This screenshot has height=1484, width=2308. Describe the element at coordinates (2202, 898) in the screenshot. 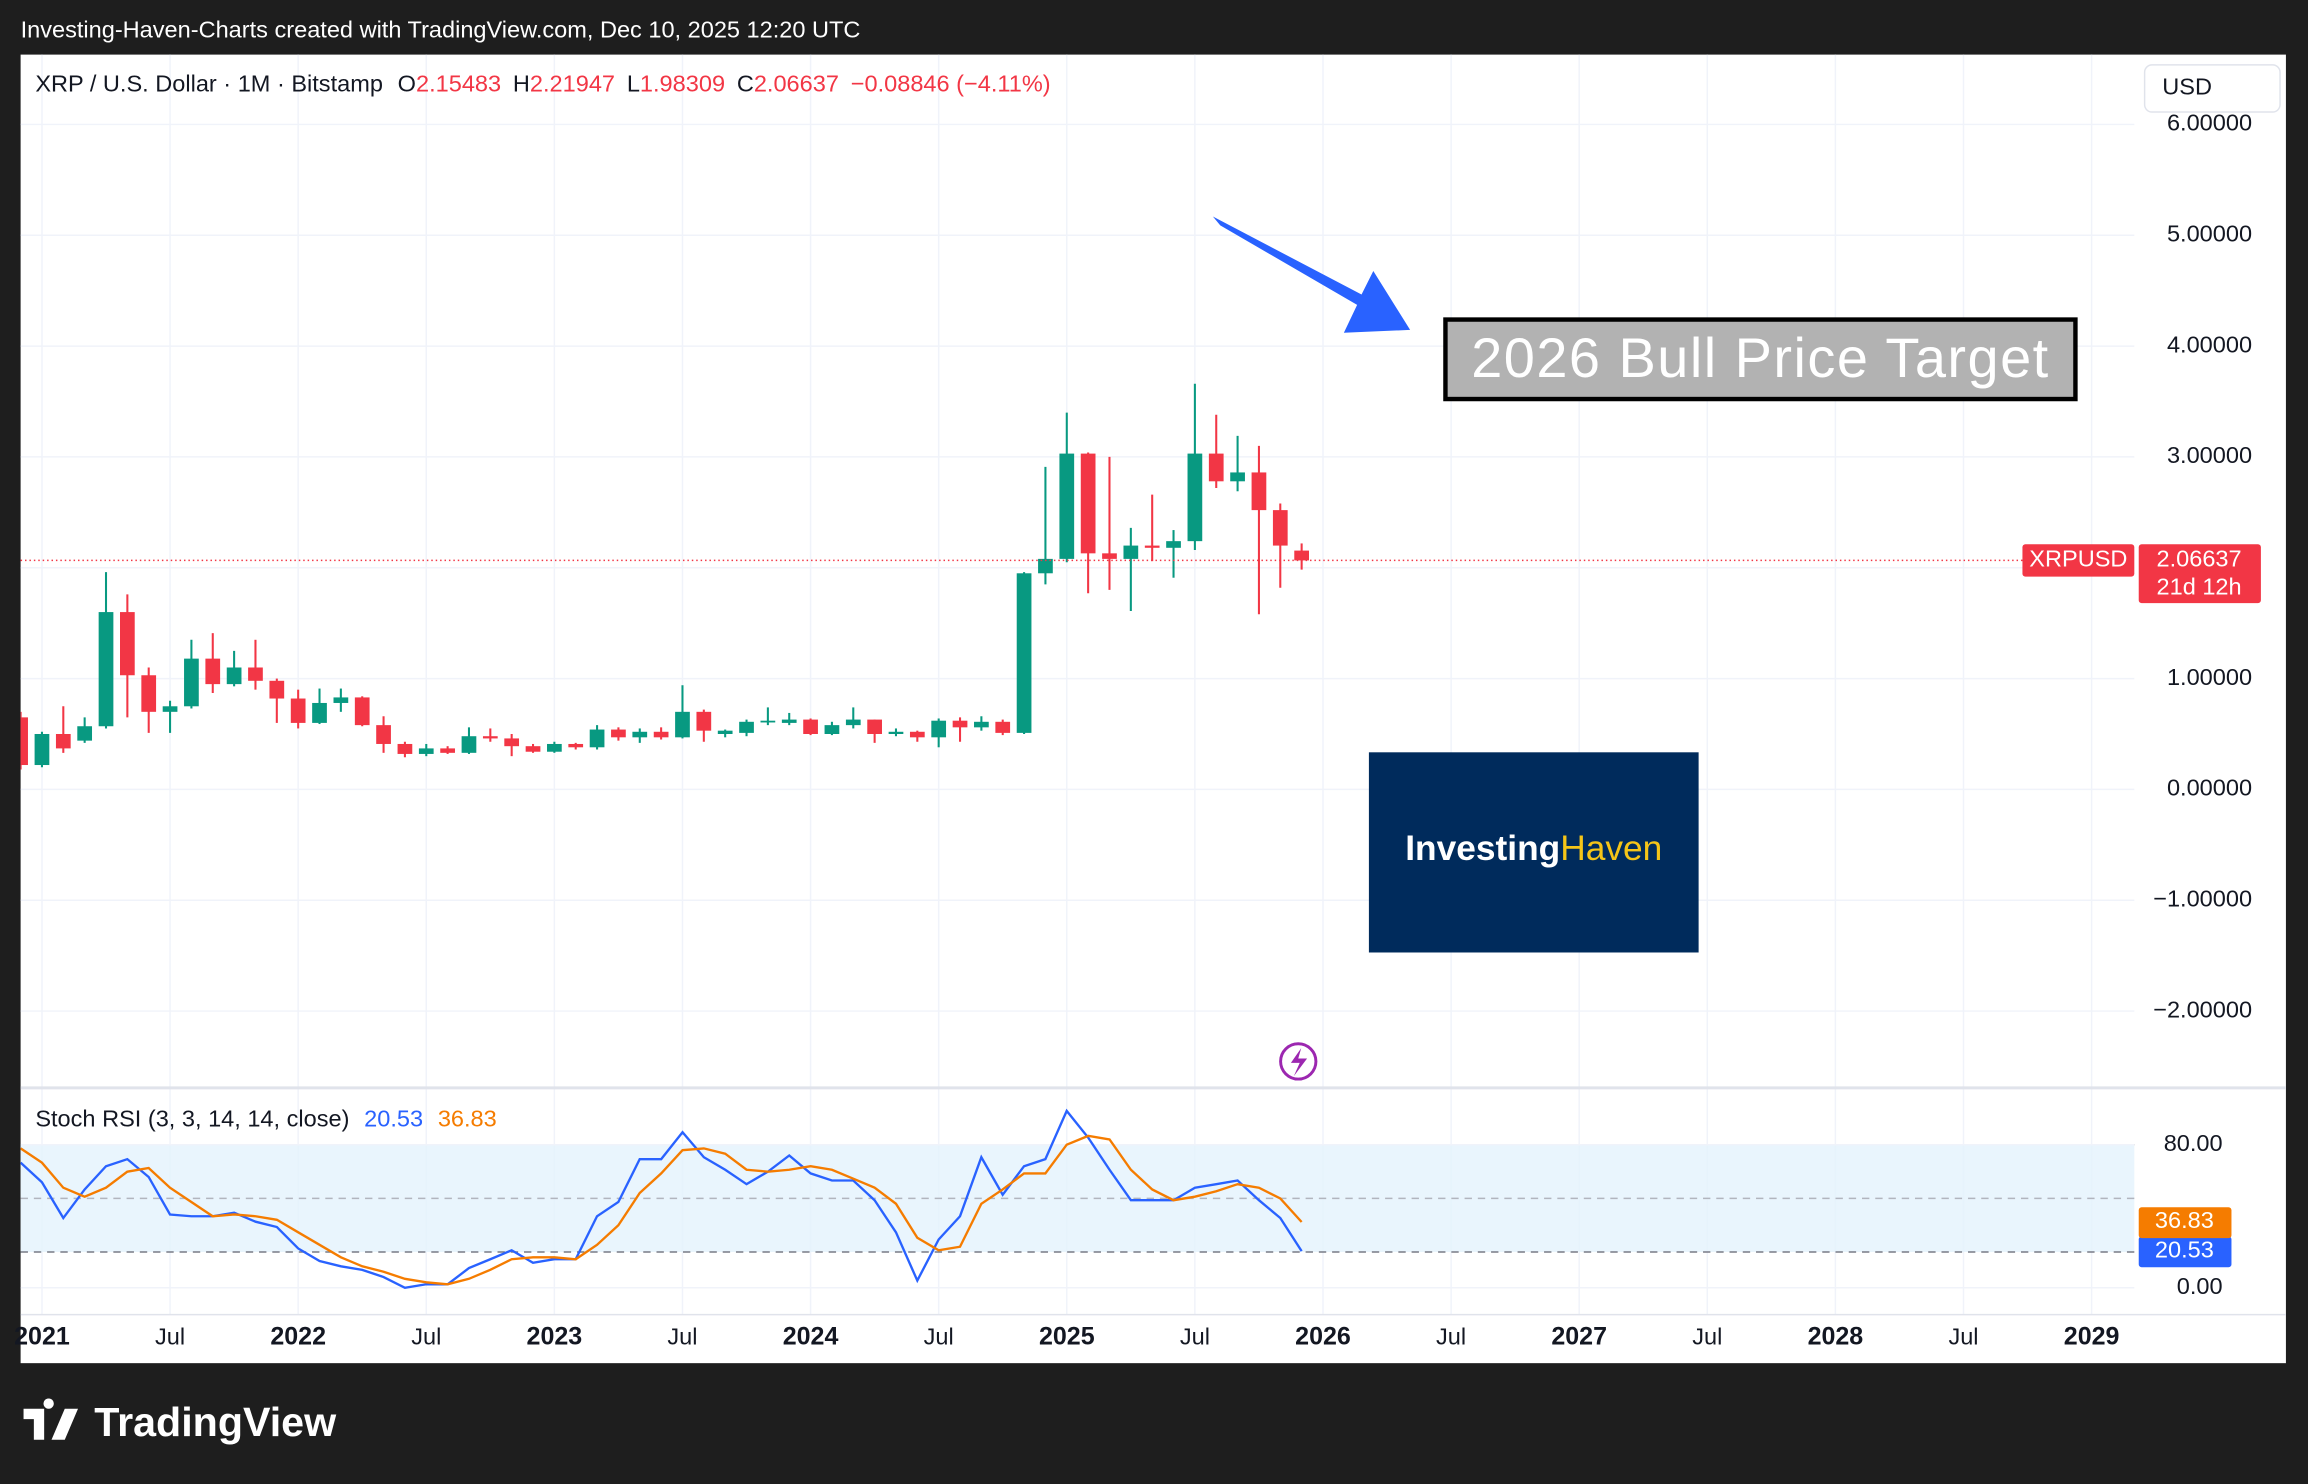

I see `y-tick-label: −1.00000` at that location.